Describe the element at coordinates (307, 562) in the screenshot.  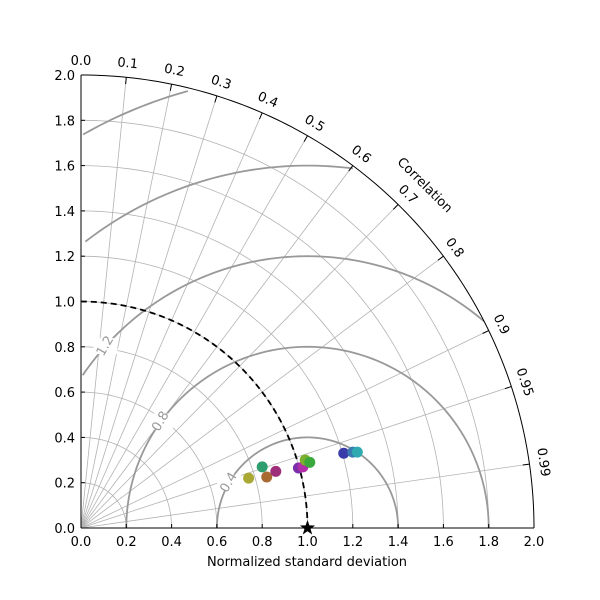
I see `x-axis-label: Normalized standard deviation` at that location.